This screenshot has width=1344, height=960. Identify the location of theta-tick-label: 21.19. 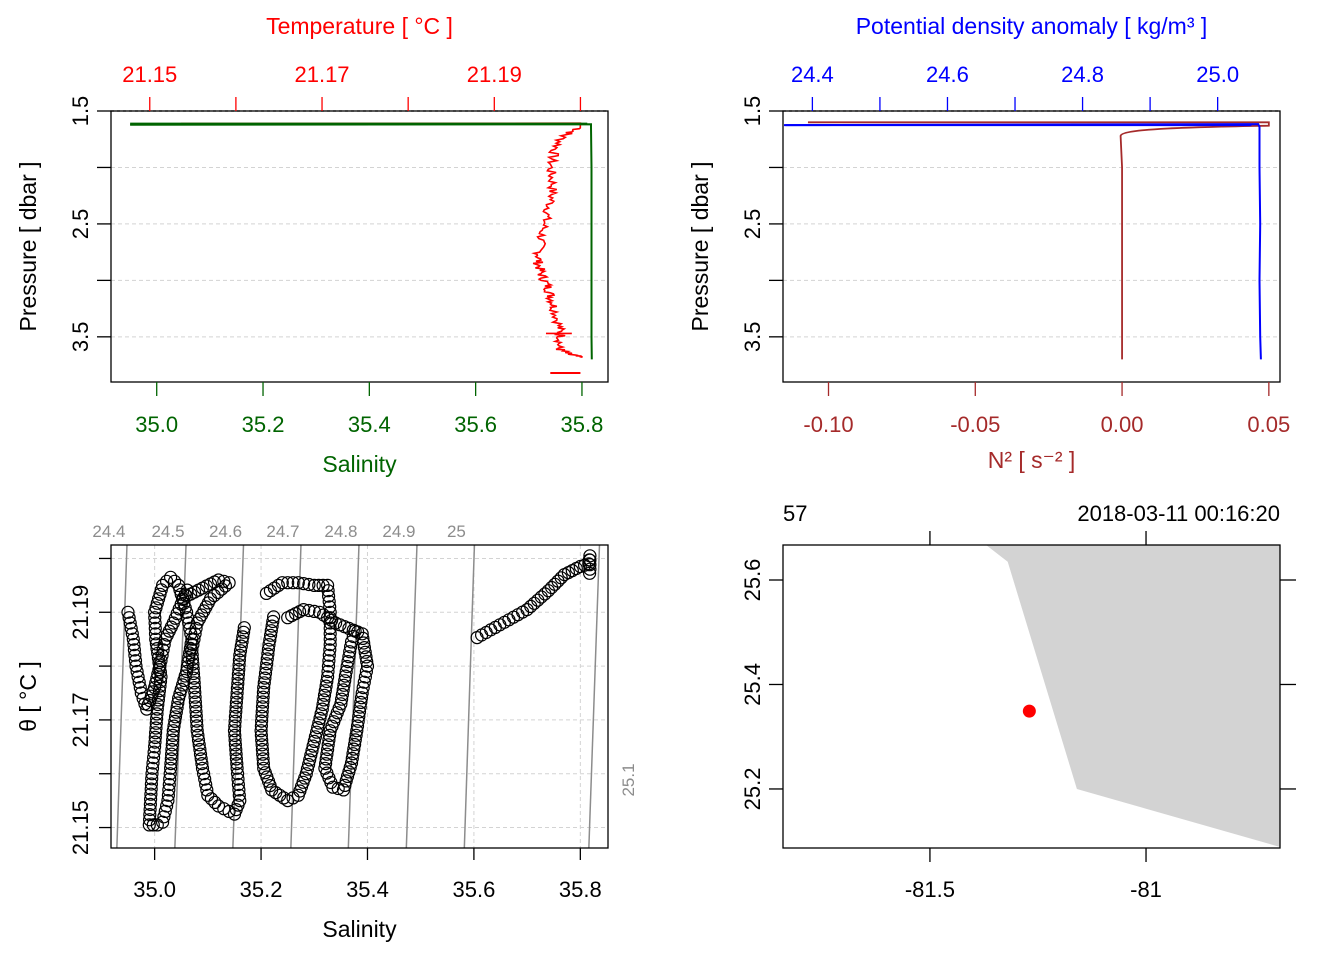
(80, 612).